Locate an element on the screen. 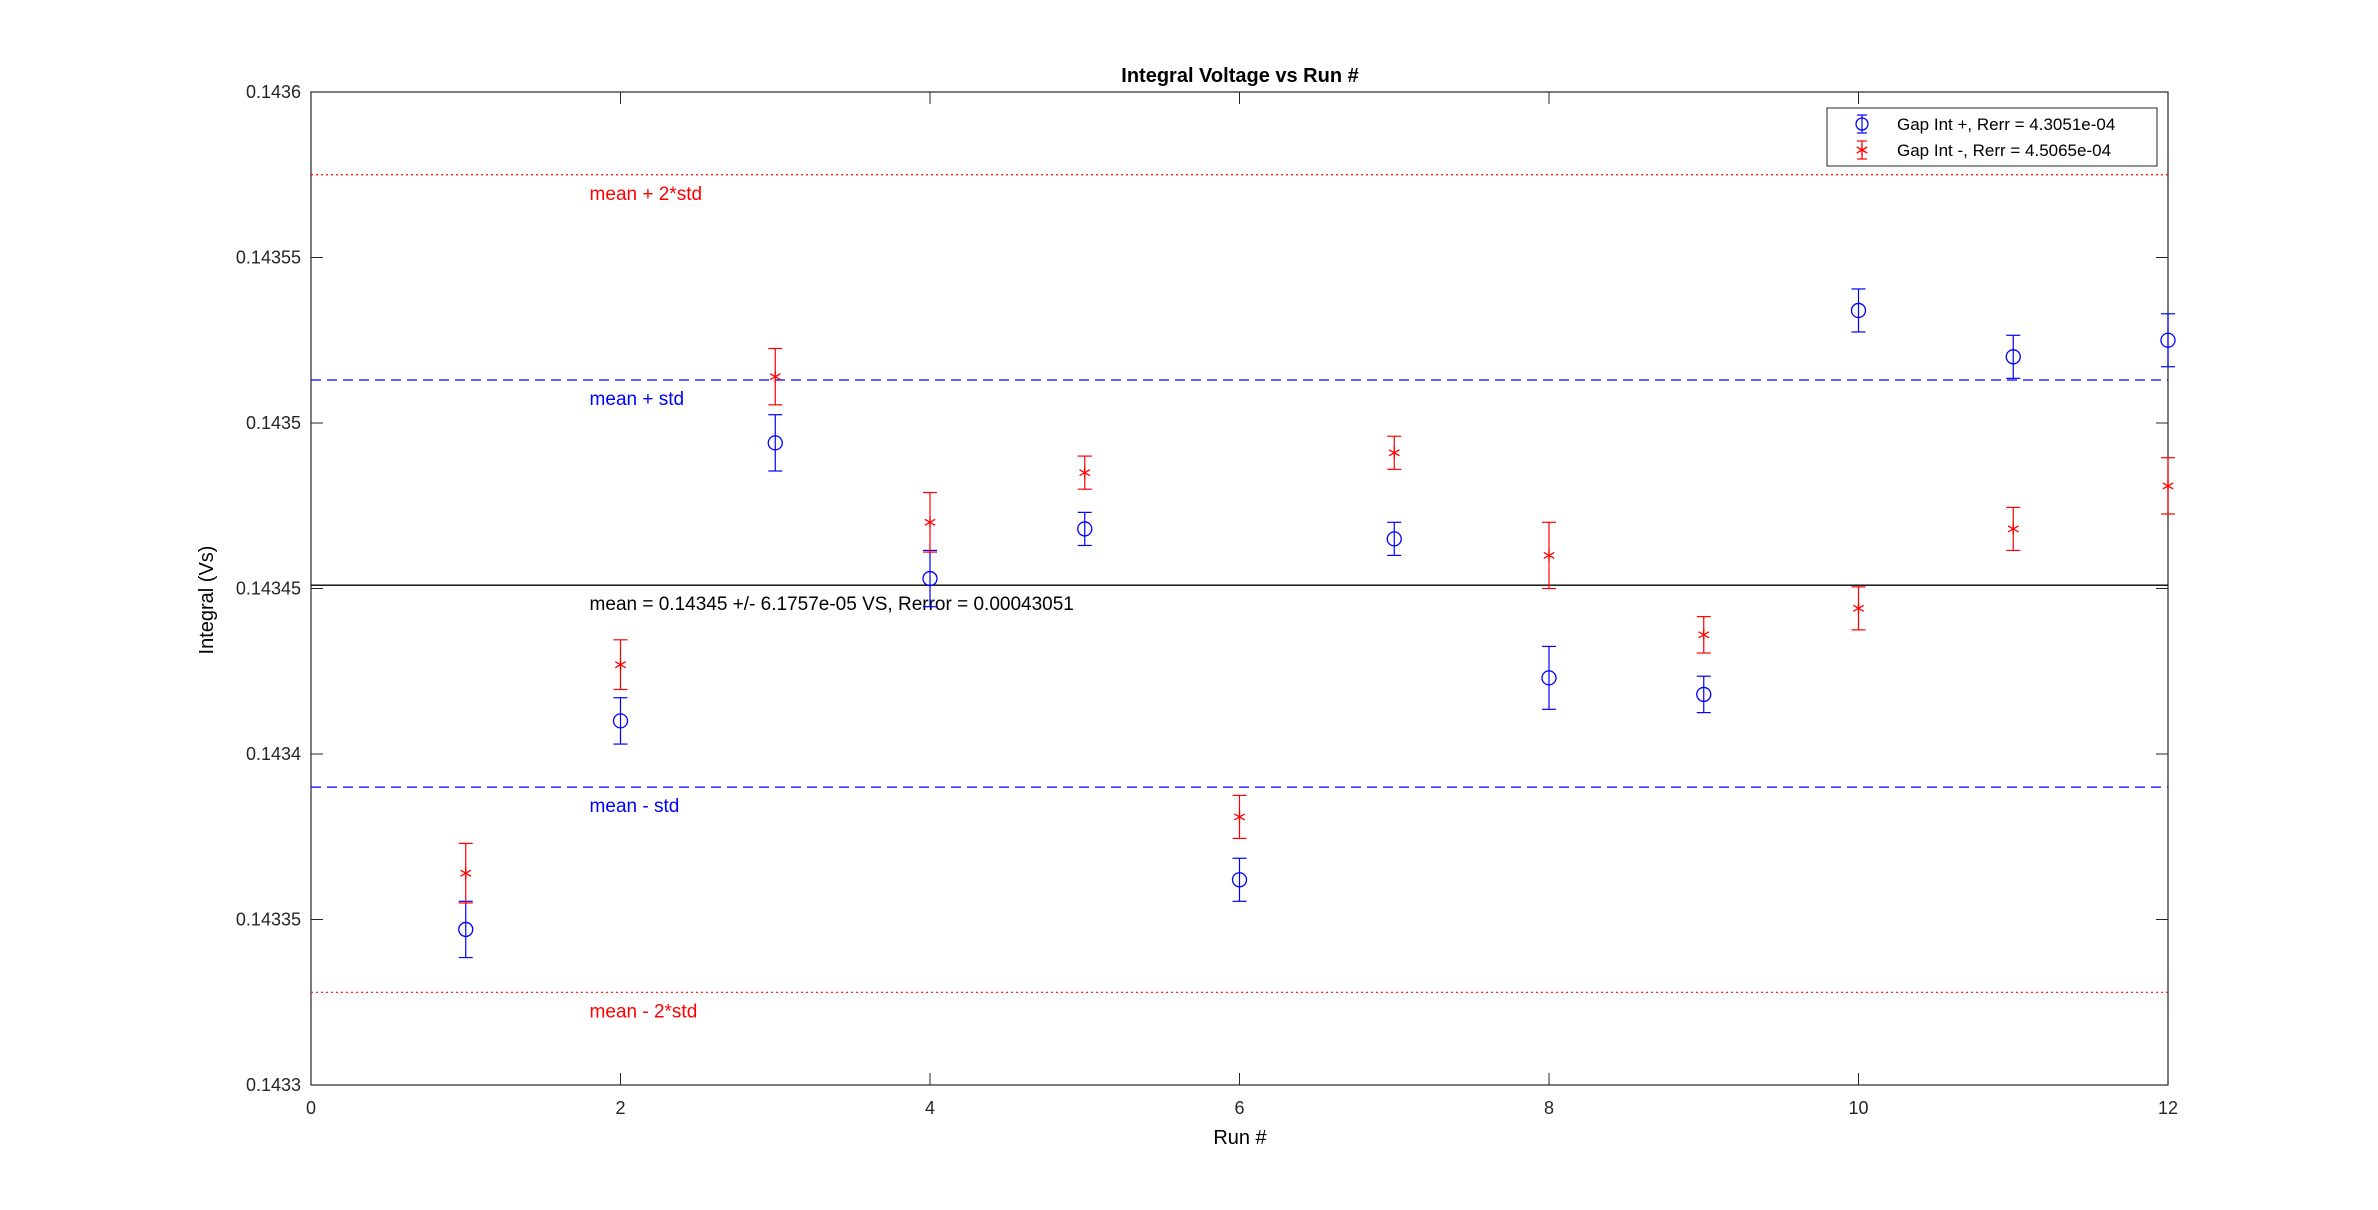 The width and height of the screenshot is (2378, 1210). reference-line-label: mean - 2*std is located at coordinates (644, 1011).